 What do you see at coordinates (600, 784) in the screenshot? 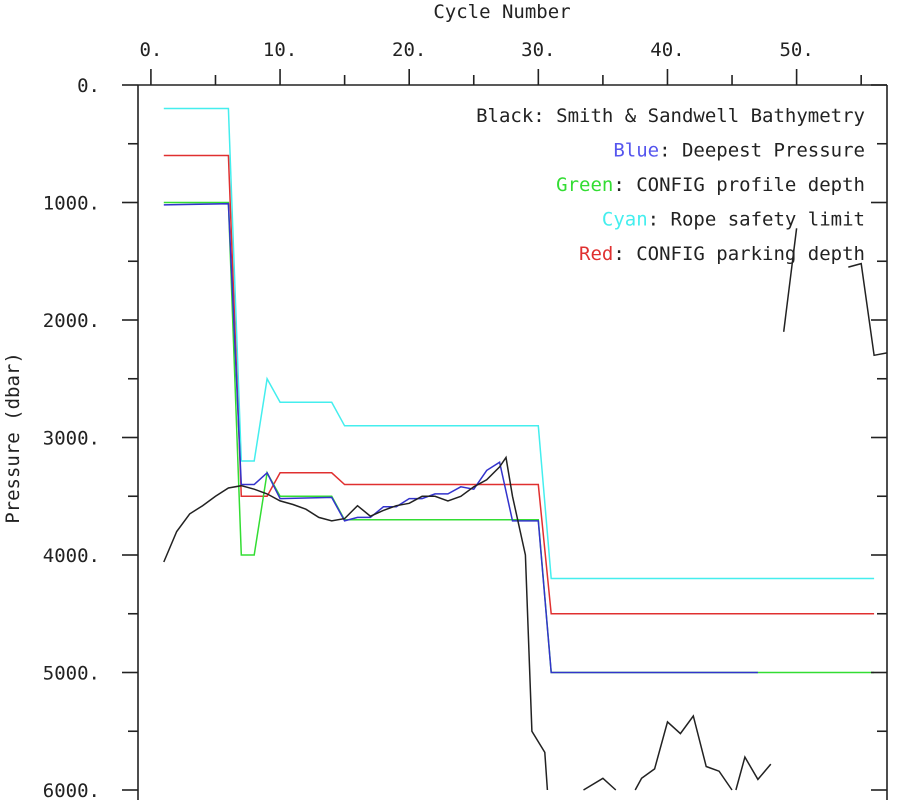
I see `series-line-black-bottom` at bounding box center [600, 784].